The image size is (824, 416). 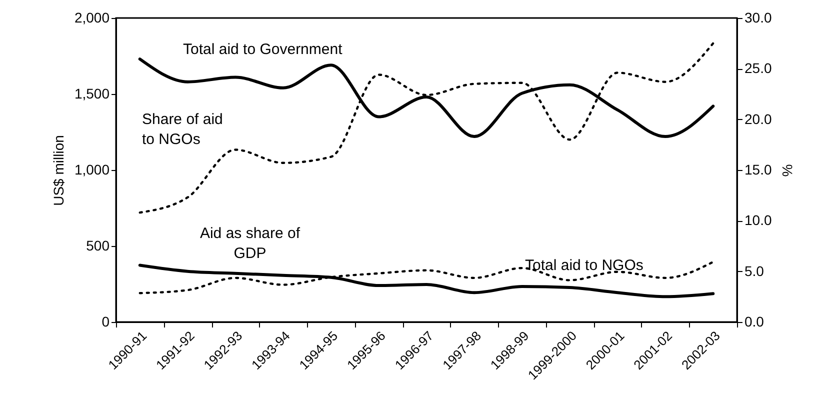 I want to click on y2-tick-label: 5.0, so click(x=754, y=270).